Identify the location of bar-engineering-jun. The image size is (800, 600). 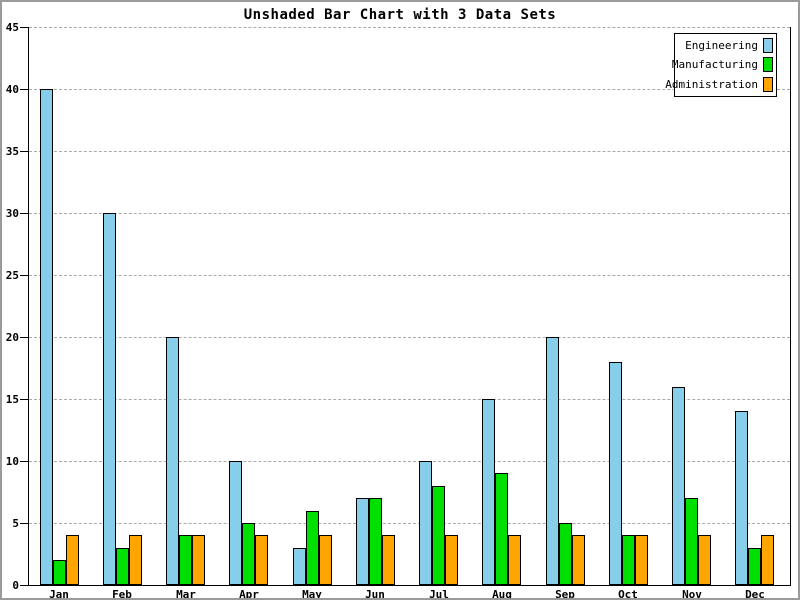
(362, 541).